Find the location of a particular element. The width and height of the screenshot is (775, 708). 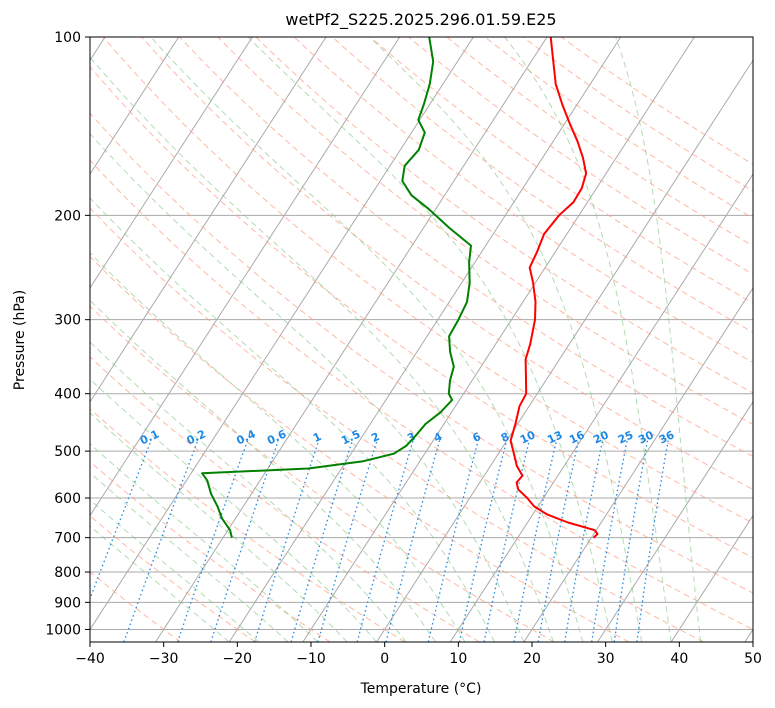

x-axis-label: Temperature (°C) is located at coordinates (421, 689).